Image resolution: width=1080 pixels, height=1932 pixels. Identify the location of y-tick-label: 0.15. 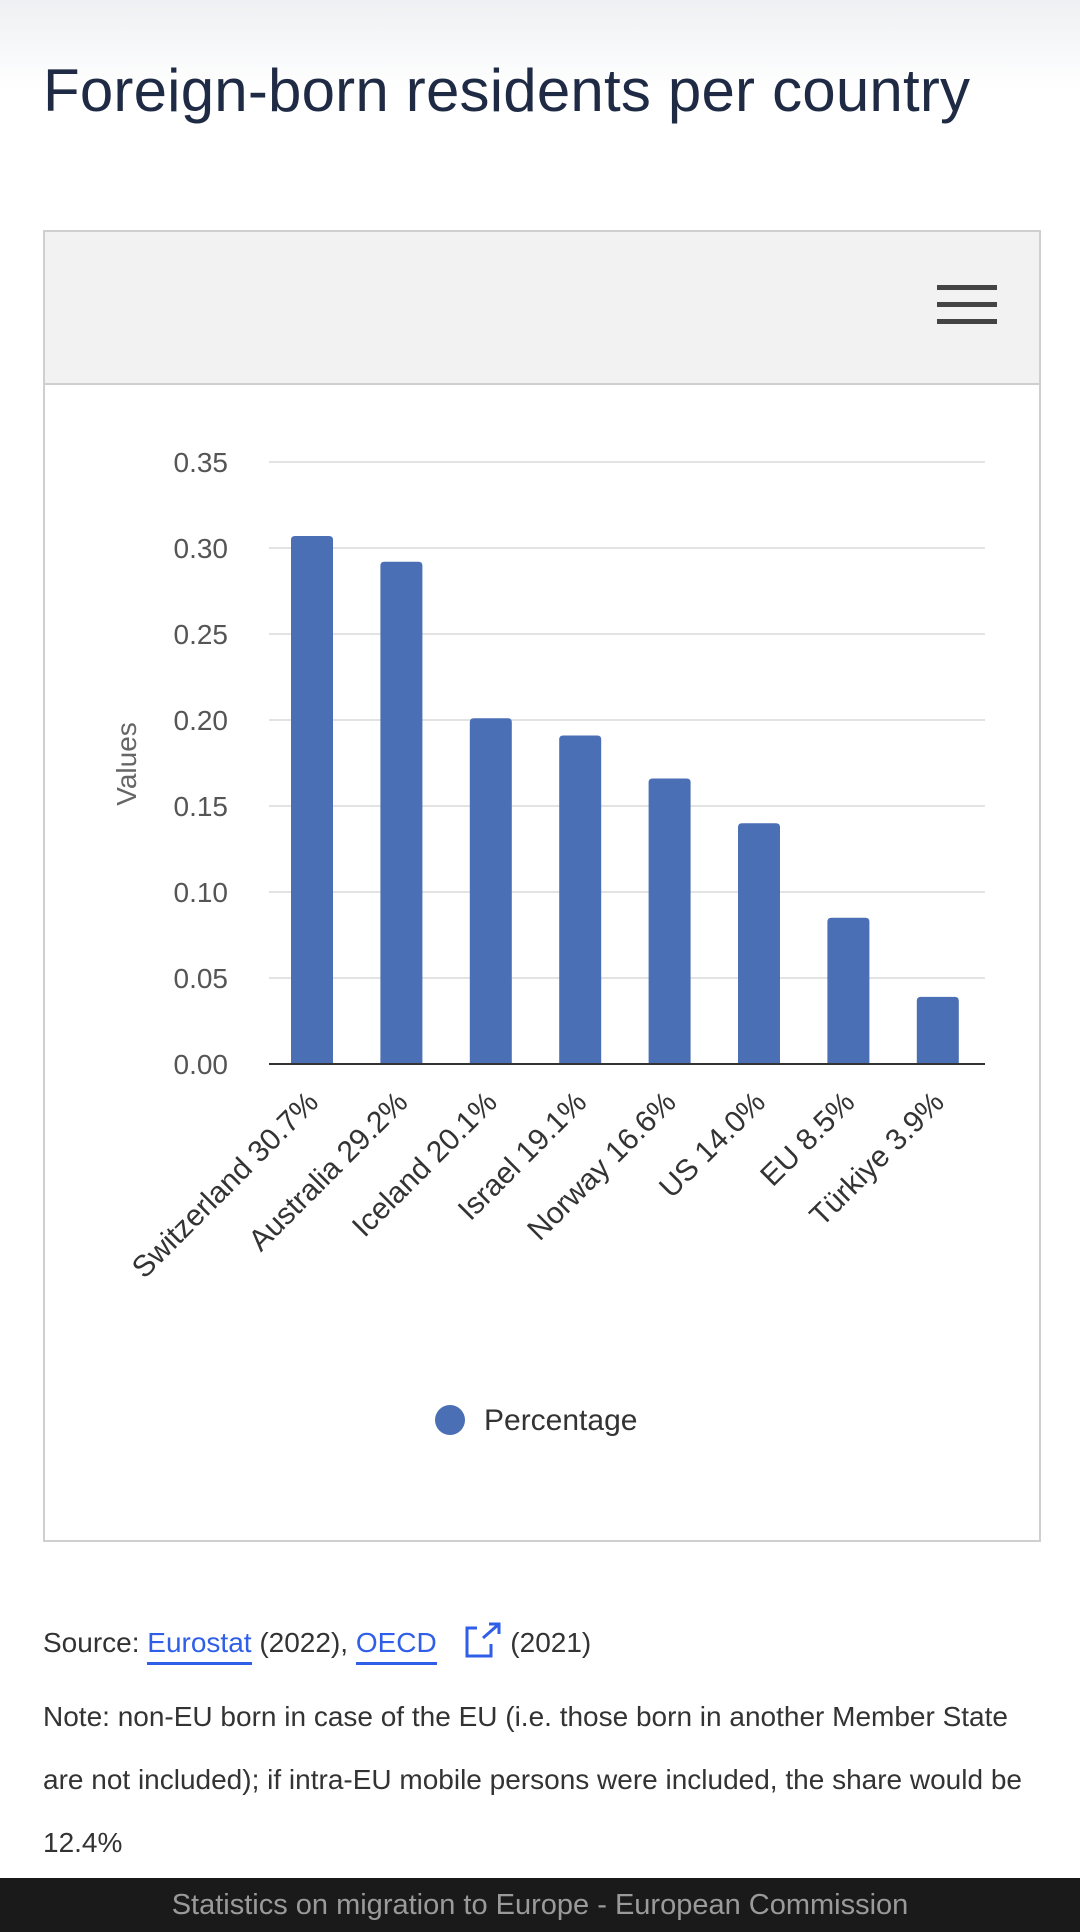
(201, 806).